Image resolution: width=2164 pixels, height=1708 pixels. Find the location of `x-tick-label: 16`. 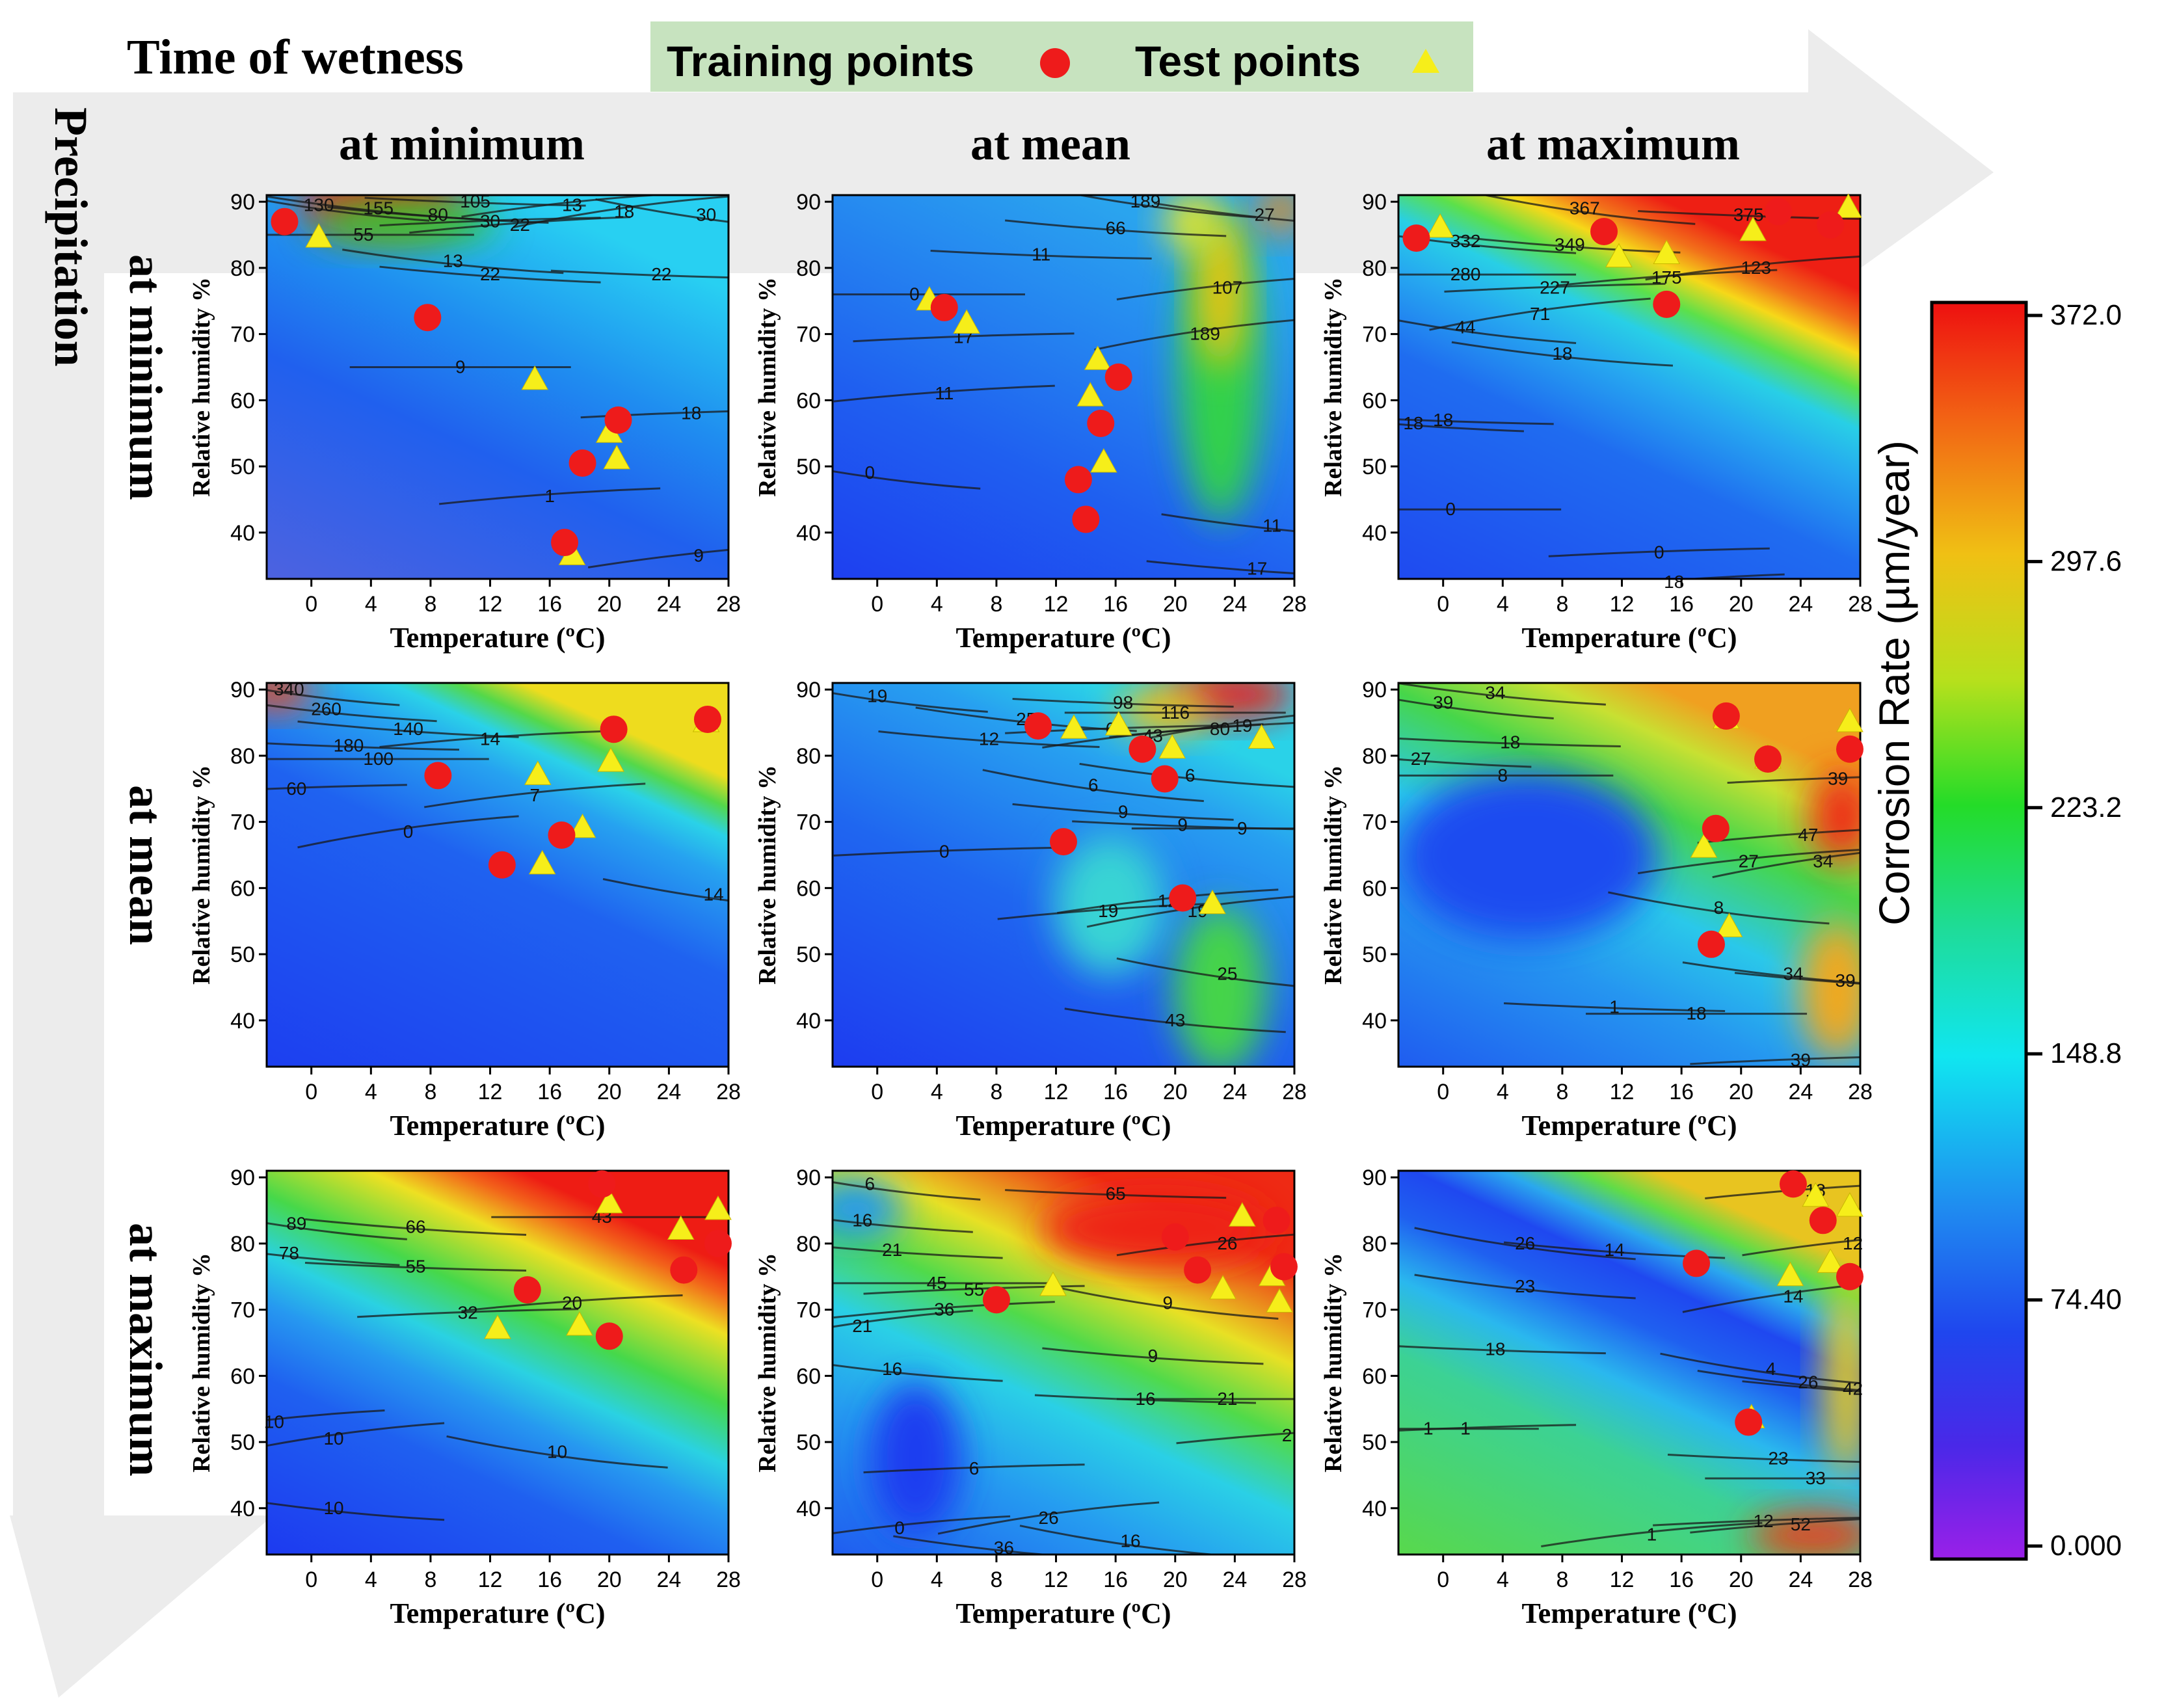

x-tick-label: 16 is located at coordinates (1115, 1092).